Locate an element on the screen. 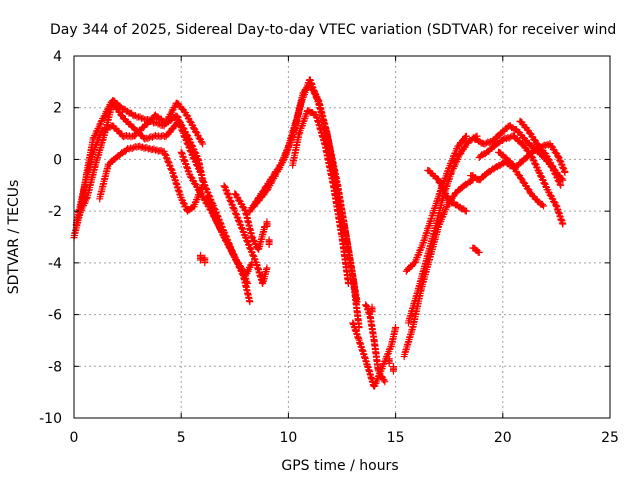  x-tick-label: 25 is located at coordinates (610, 438).